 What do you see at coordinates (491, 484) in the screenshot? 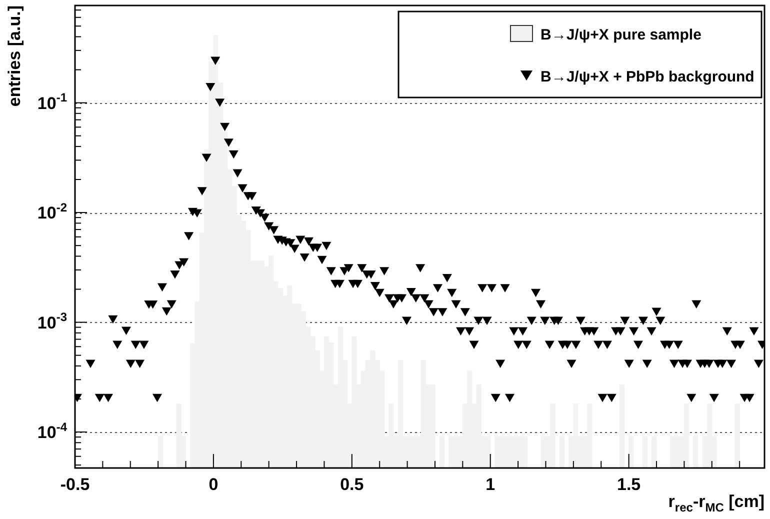
I see `x-tick-label: 1` at bounding box center [491, 484].